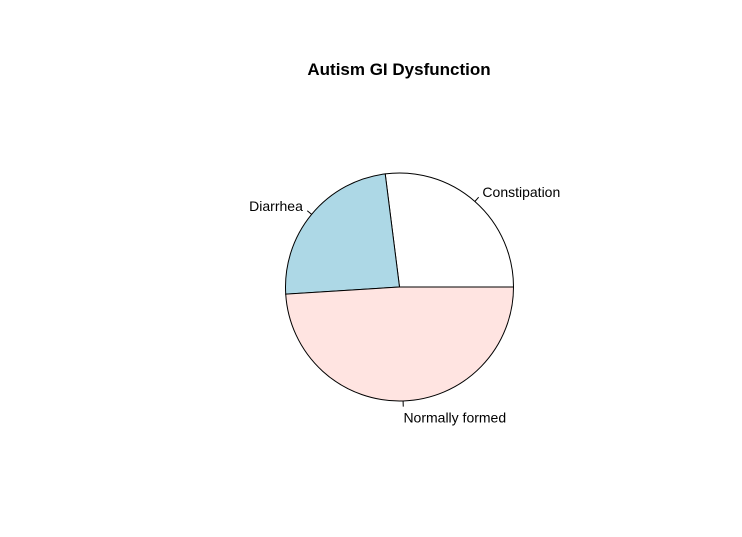  Describe the element at coordinates (343, 234) in the screenshot. I see `pie-slice-diarrhea` at that location.